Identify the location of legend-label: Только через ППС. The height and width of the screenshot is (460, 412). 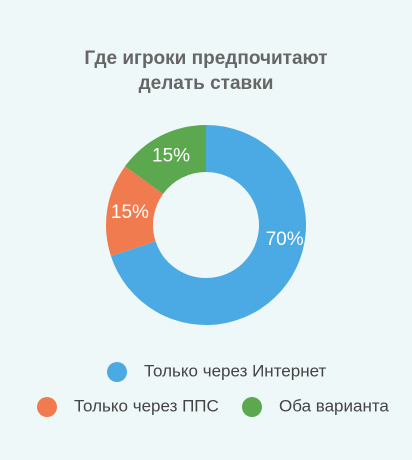
(146, 405).